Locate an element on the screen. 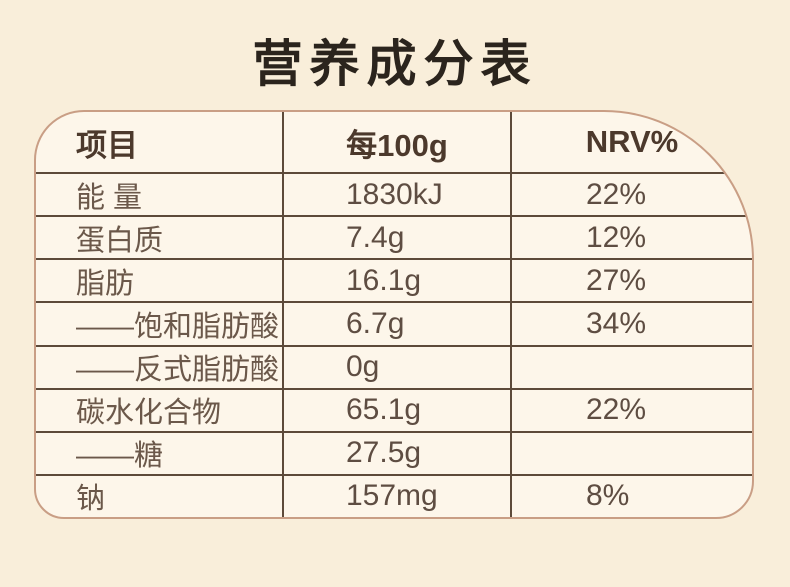 This screenshot has width=790, height=587. row-label: 钠 is located at coordinates (91, 499).